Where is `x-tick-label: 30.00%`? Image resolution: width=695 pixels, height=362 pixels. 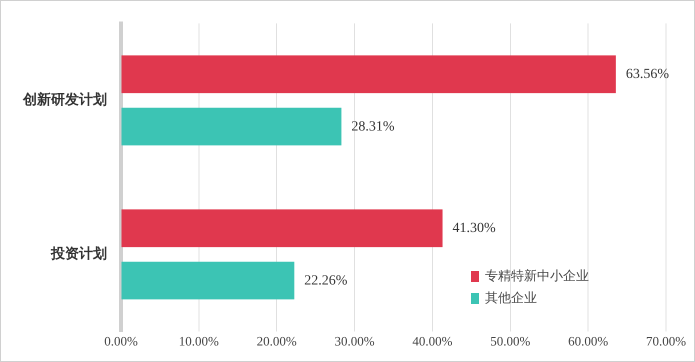
x-tick-label: 30.00% is located at coordinates (354, 341).